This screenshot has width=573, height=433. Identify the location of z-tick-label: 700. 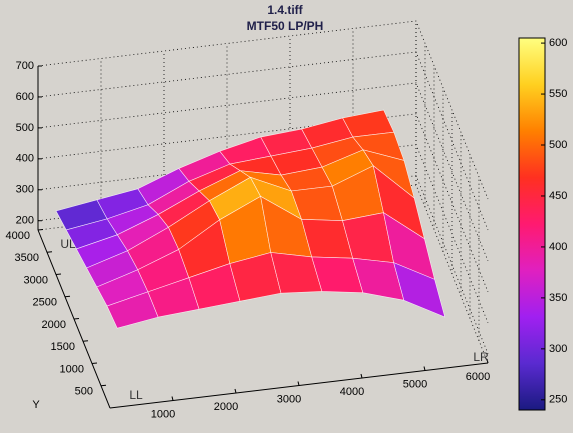
(25, 66).